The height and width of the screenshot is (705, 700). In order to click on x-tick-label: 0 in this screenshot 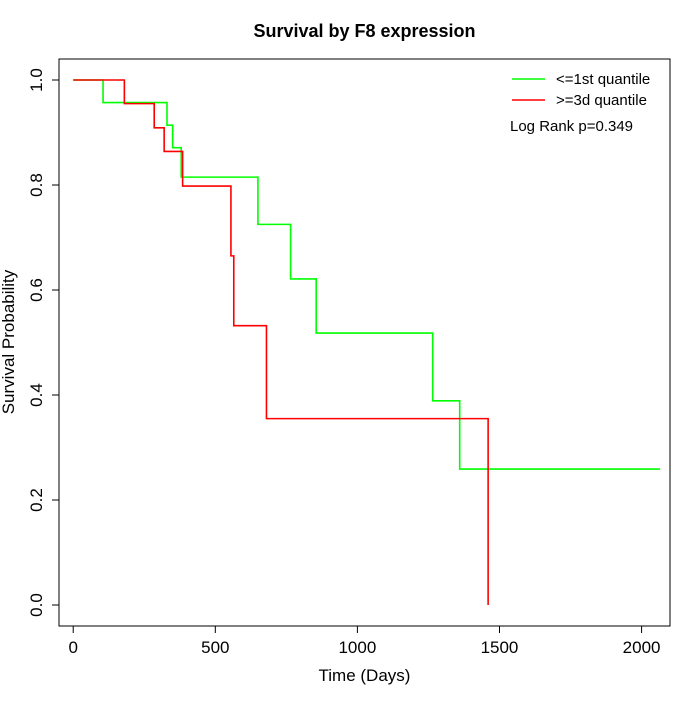, I will do `click(72, 647)`.